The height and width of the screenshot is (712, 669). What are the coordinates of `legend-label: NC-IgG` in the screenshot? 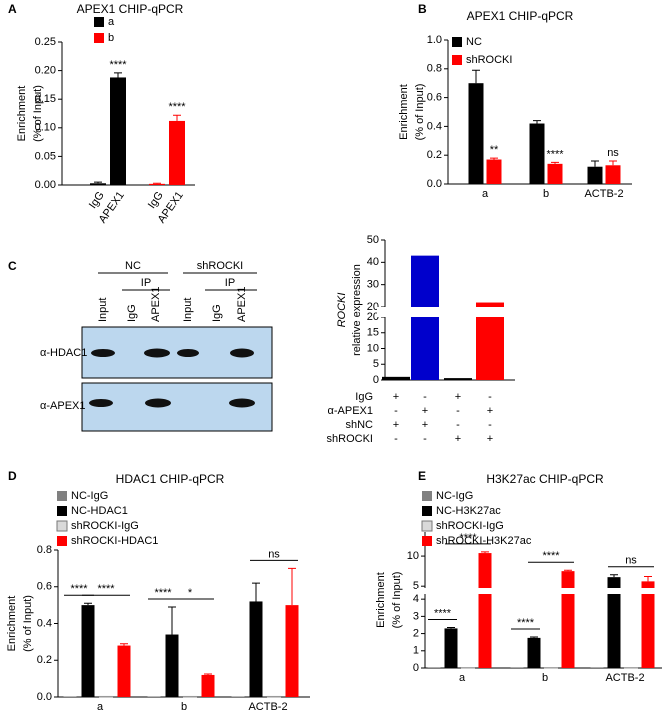 It's located at (89, 496).